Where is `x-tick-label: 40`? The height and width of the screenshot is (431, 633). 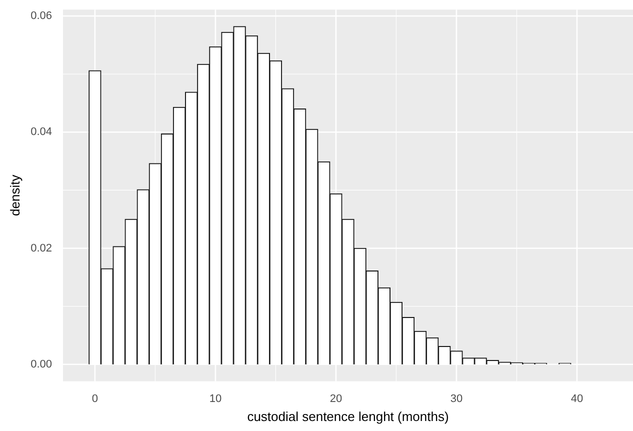
x-tick-label: 40 is located at coordinates (577, 398).